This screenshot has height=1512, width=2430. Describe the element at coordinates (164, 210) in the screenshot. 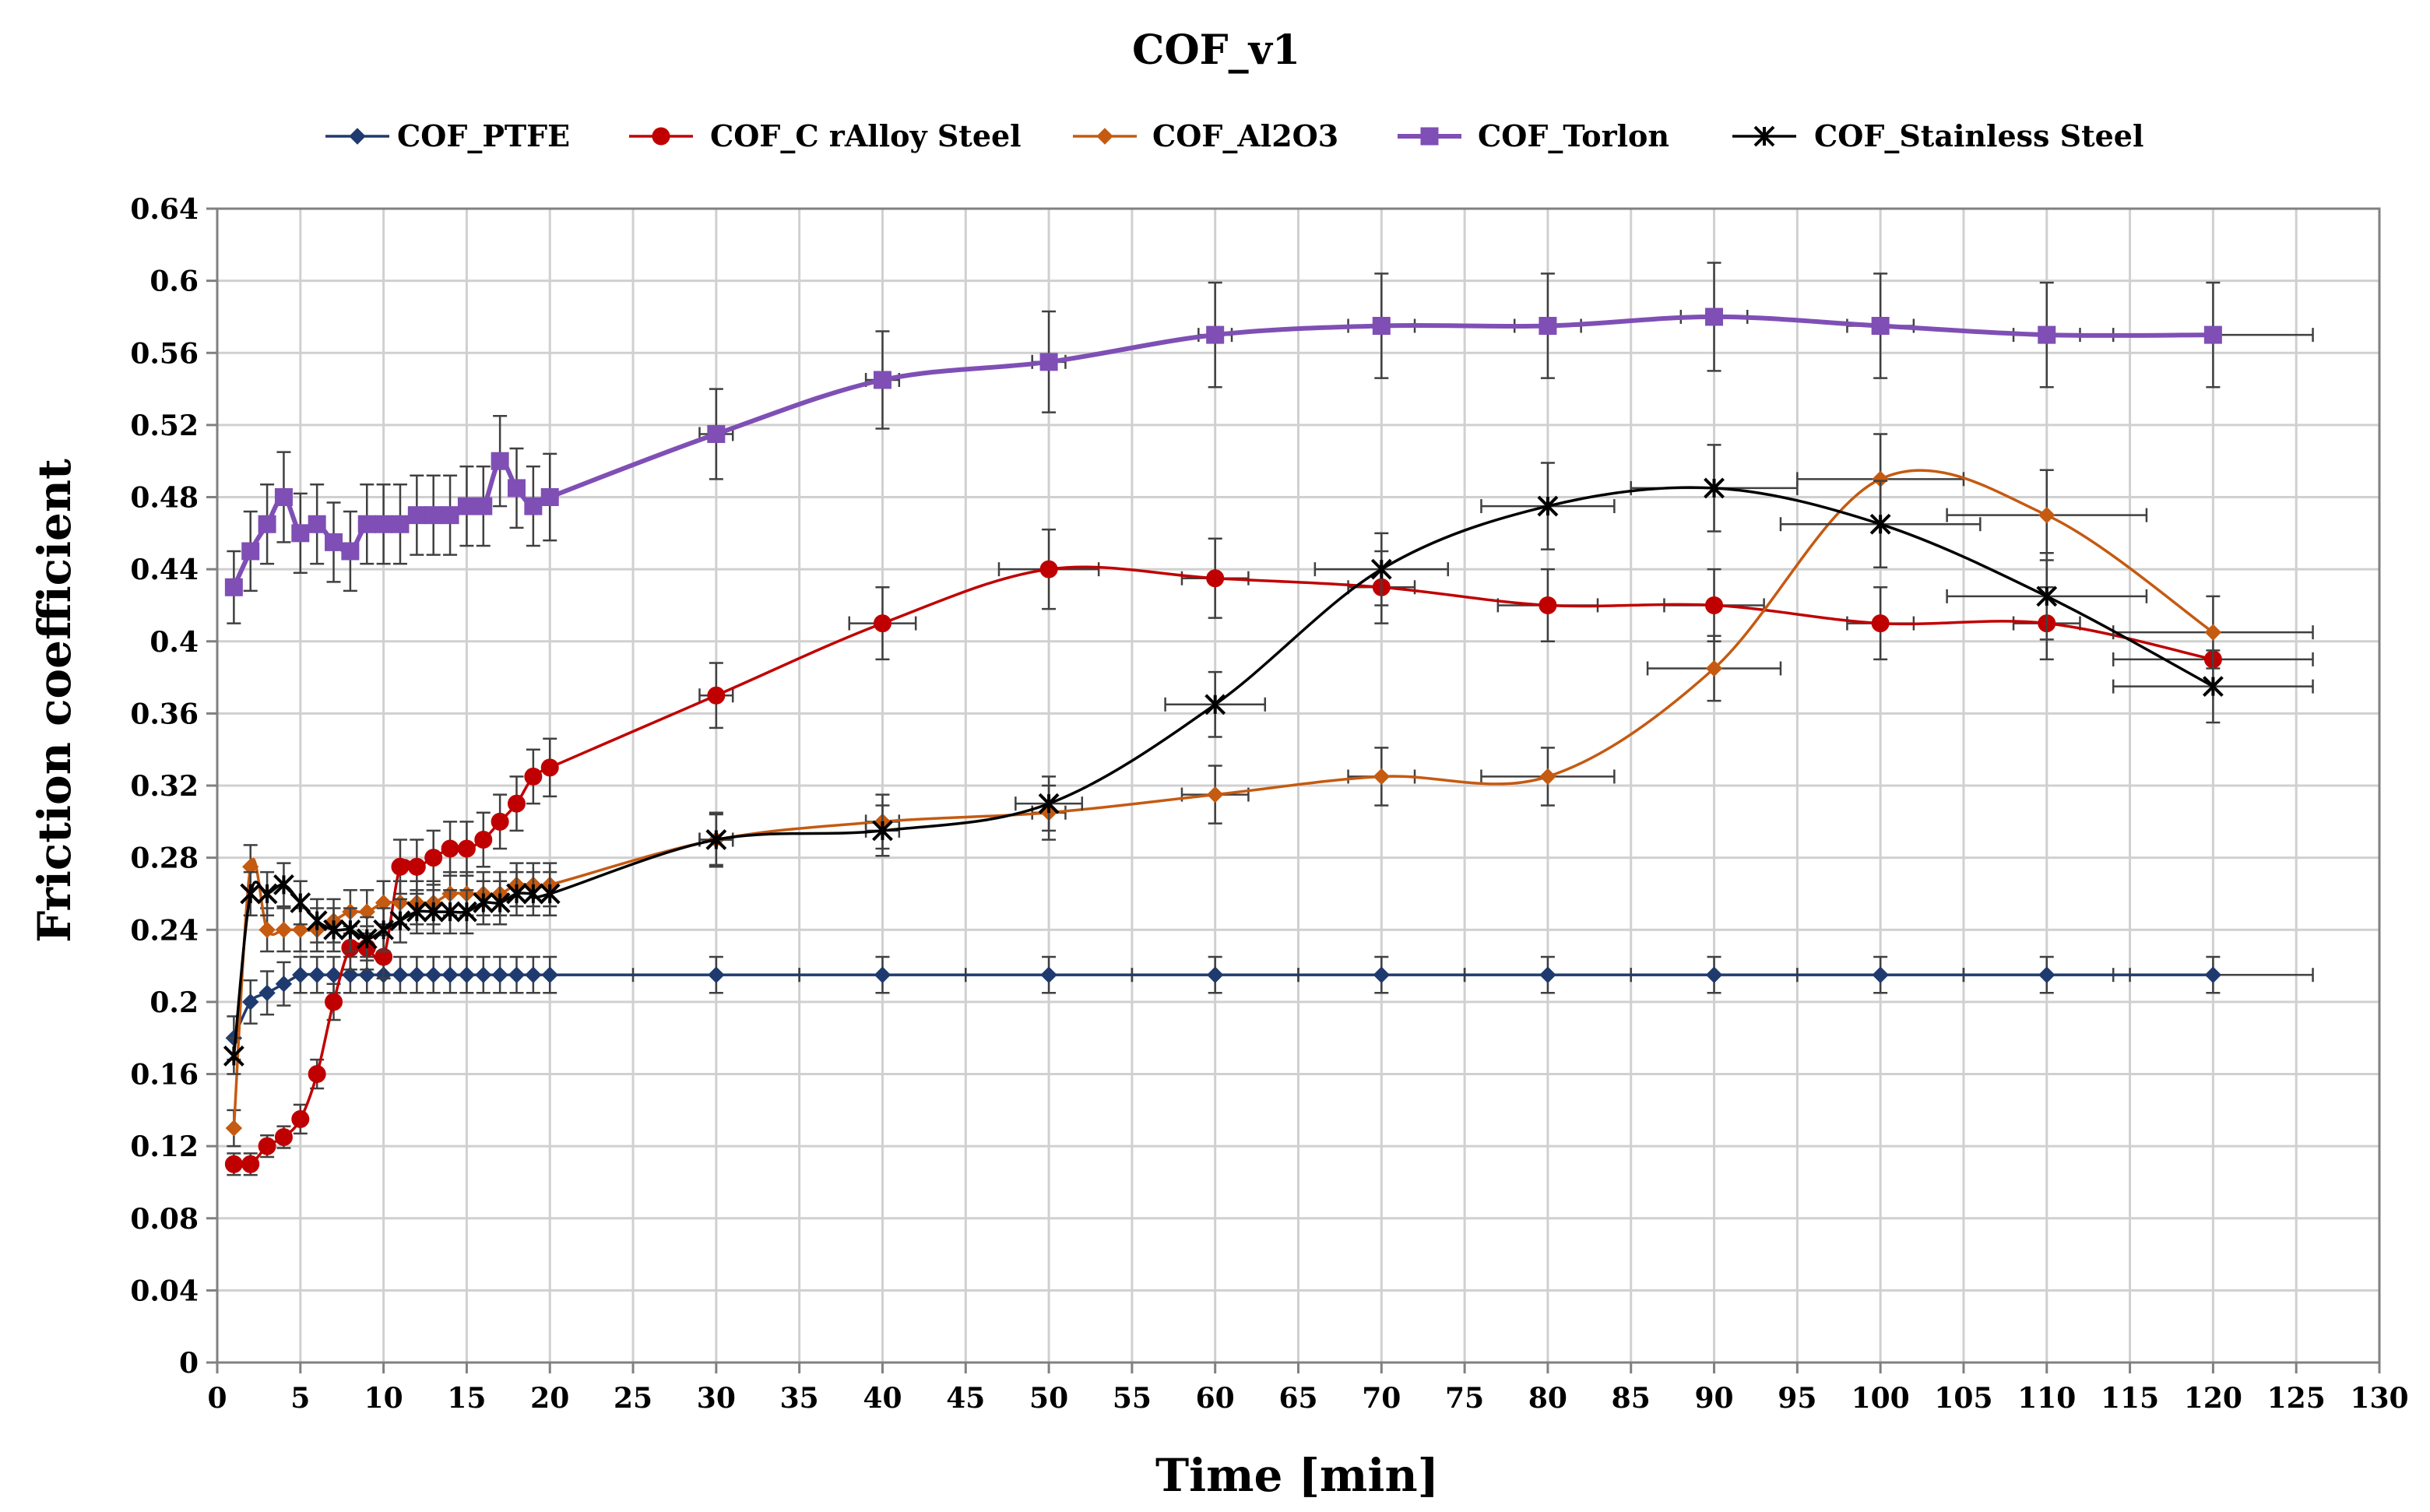

I see `y-tick-label: 0.64` at that location.